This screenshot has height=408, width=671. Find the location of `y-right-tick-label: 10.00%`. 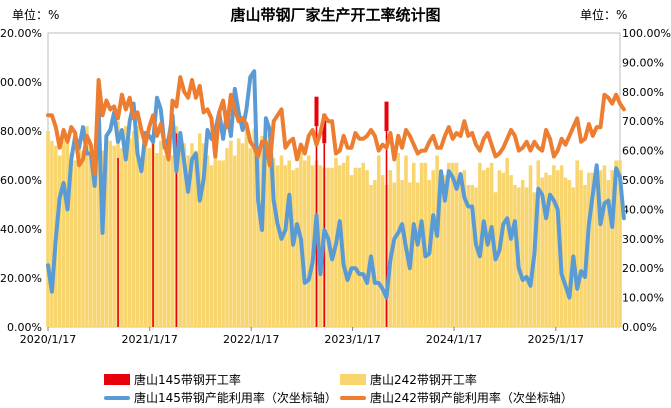

y-right-tick-label: 10.00% is located at coordinates (643, 298).